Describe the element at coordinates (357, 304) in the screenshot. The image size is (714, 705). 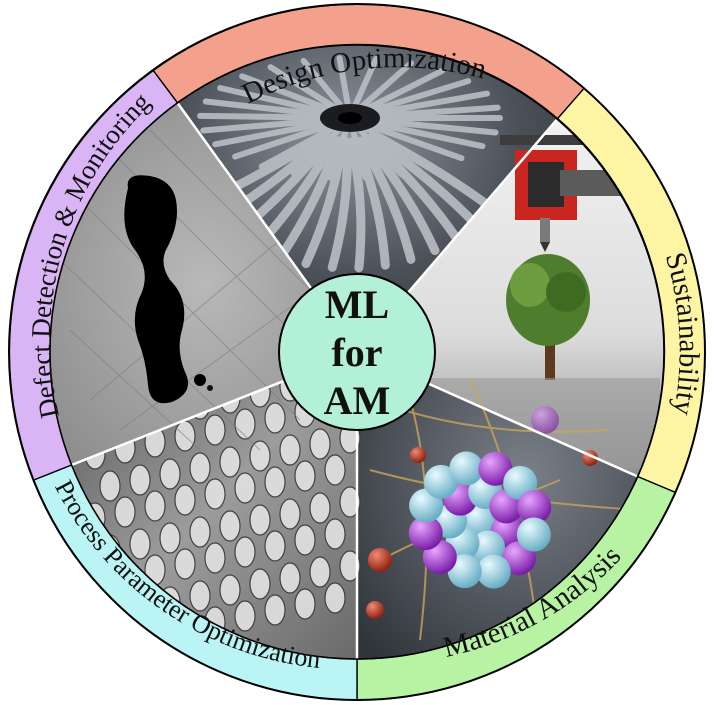
I see `center-line-1: ML` at that location.